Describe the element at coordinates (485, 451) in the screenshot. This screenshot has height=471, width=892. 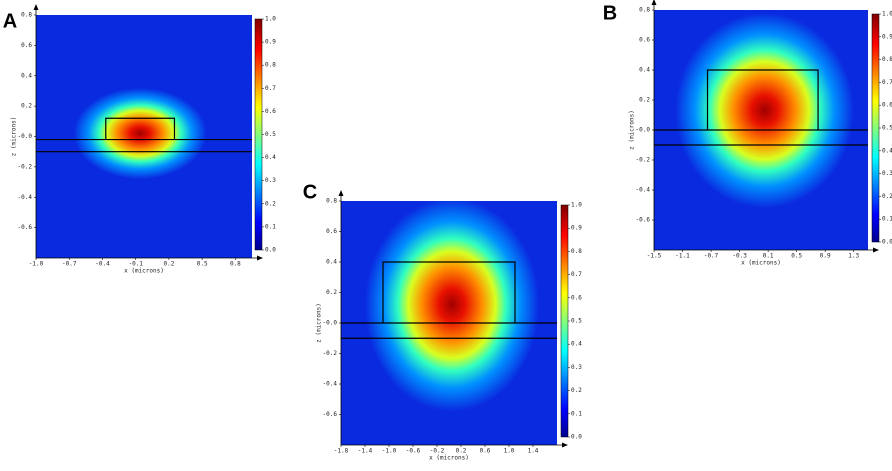
I see `x-tick-label: 0.6` at that location.